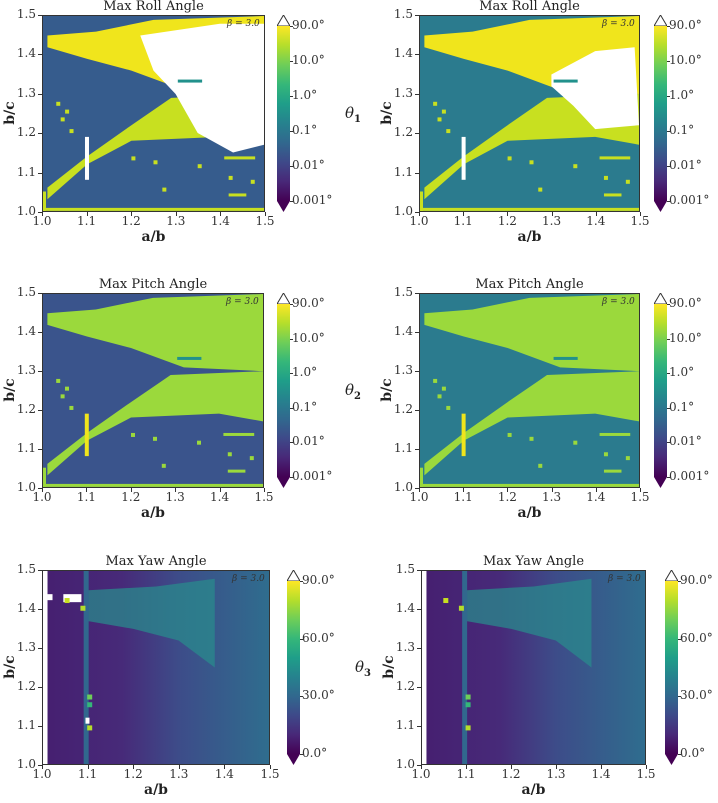  Describe the element at coordinates (42, 221) in the screenshot. I see `x-tick-label: 1.0` at that location.